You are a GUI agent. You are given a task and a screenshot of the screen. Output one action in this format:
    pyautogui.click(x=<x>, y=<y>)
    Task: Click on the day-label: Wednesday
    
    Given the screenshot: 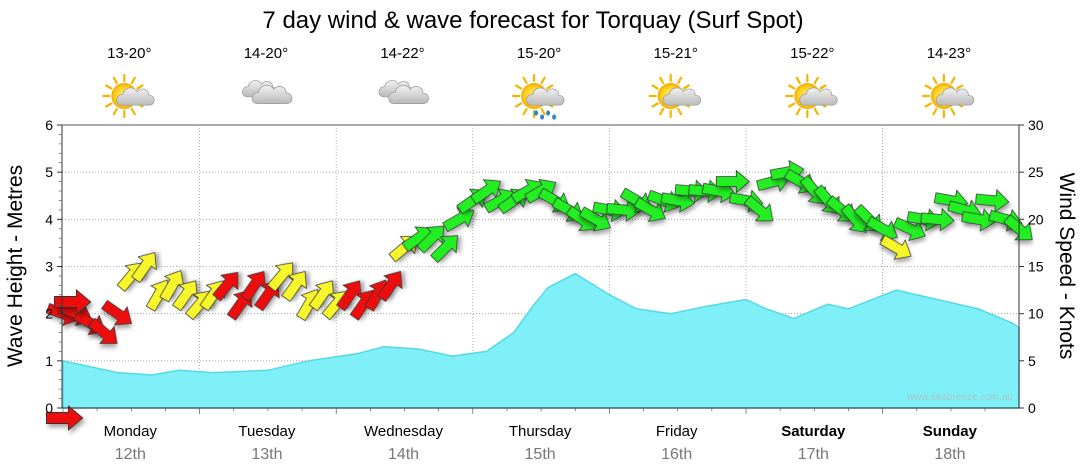 What is the action you would take?
    pyautogui.click(x=403, y=431)
    